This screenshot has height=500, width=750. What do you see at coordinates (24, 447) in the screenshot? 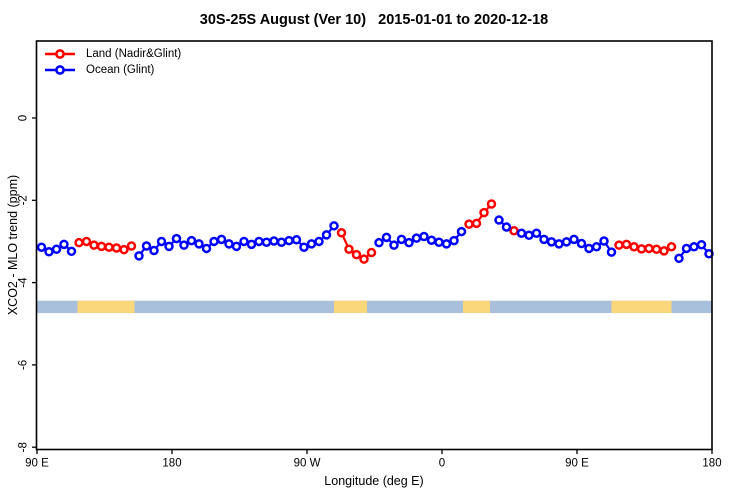
I see `y-axis-tick-label: -8` at bounding box center [24, 447].